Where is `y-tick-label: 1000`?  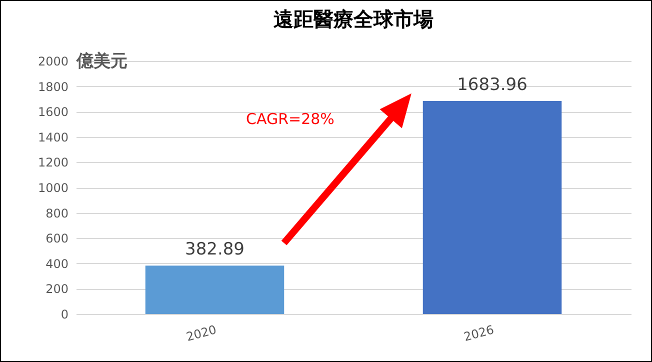
y-tick-label: 1000 is located at coordinates (53, 188).